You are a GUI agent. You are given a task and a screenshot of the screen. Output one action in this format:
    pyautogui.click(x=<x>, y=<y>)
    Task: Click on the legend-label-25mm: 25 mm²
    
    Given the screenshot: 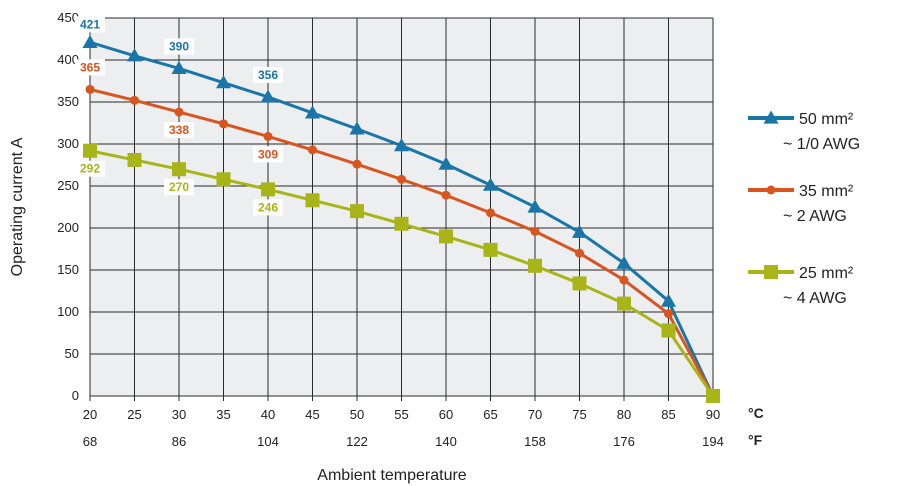 What is the action you would take?
    pyautogui.click(x=826, y=273)
    